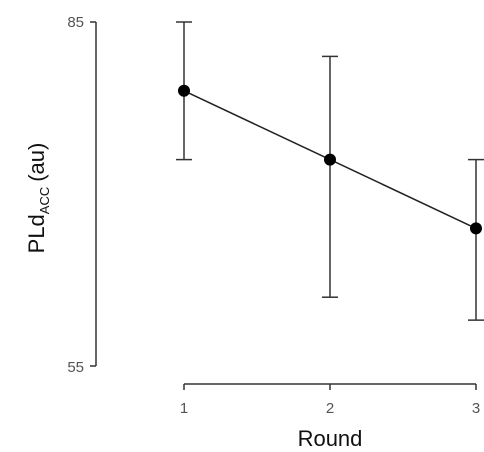  Describe the element at coordinates (184, 408) in the screenshot. I see `x-tick-label-1: 1` at that location.